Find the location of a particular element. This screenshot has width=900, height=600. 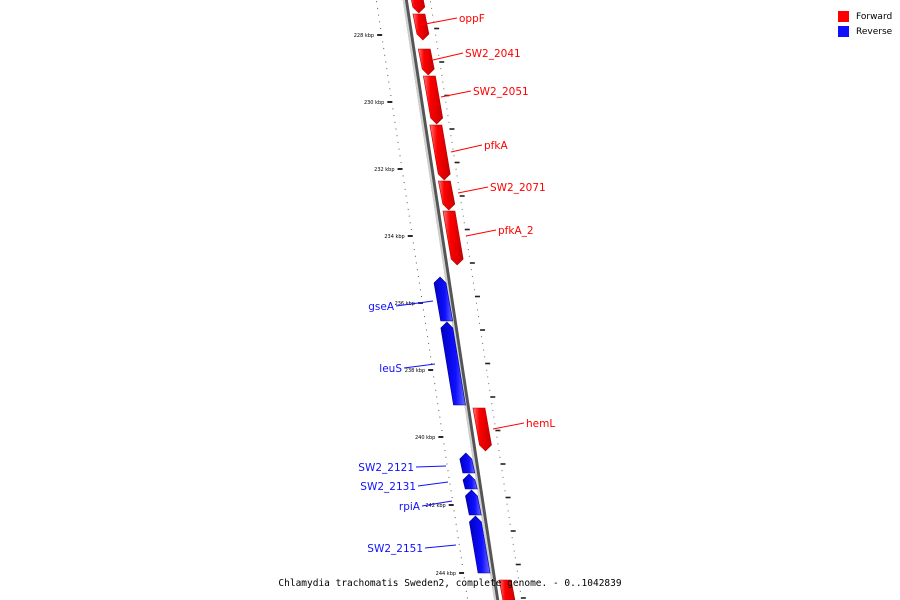

gene-label: leuS is located at coordinates (390, 369).